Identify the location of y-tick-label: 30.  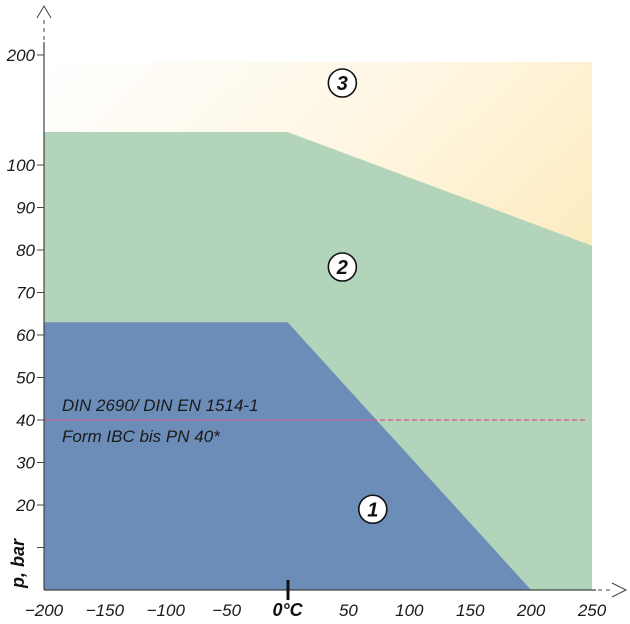
(25, 463).